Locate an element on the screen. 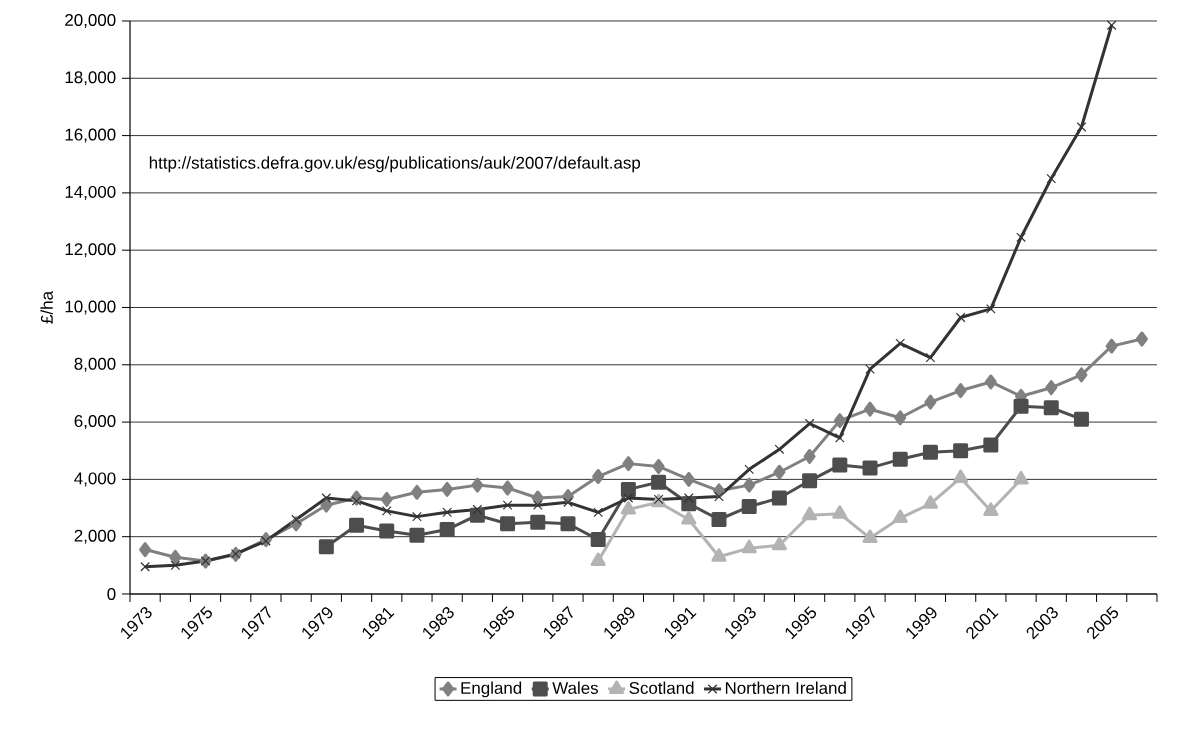  y-tick-label: 20,000 is located at coordinates (90, 20).